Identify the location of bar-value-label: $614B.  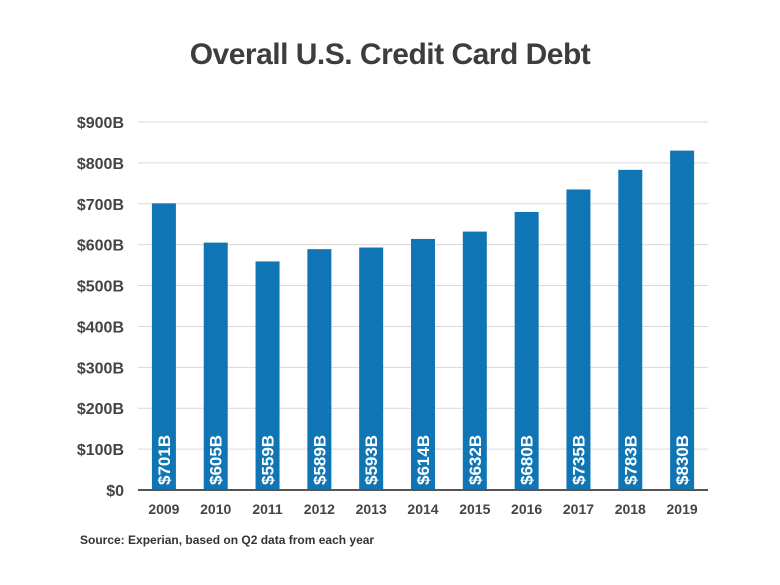
(423, 460).